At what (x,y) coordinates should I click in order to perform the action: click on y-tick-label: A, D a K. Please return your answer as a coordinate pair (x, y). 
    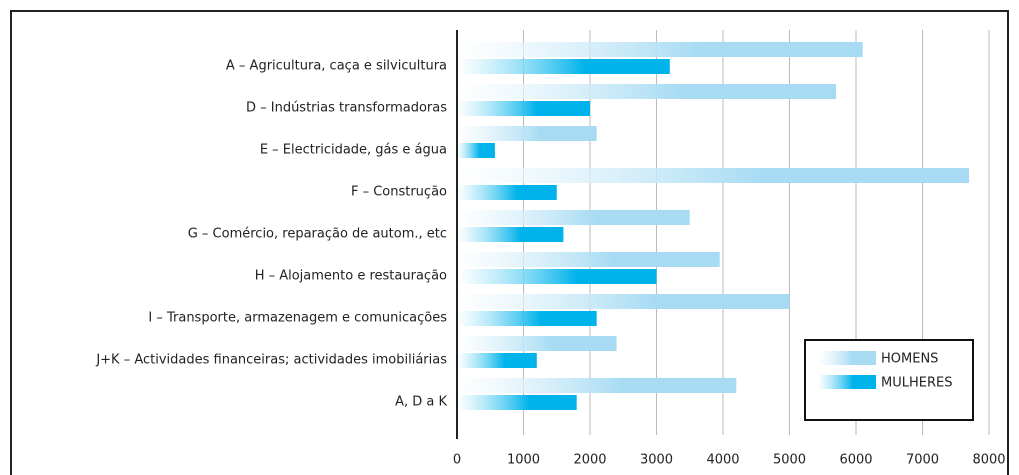
    Looking at the image, I should click on (421, 402).